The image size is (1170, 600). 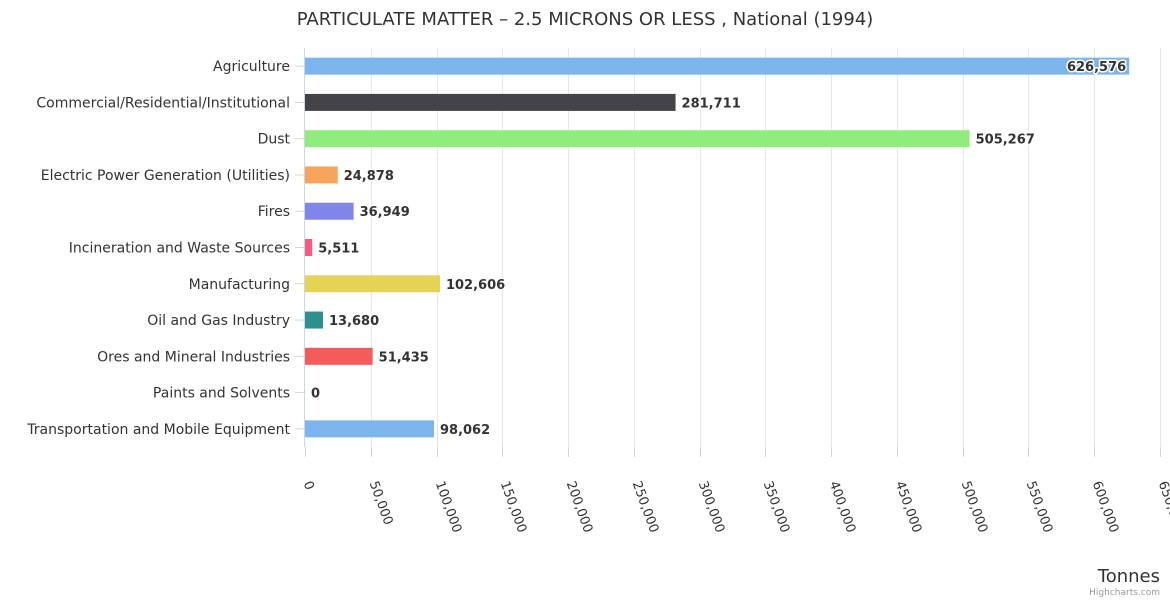 I want to click on value-tick-label: 150,000, so click(x=513, y=507).